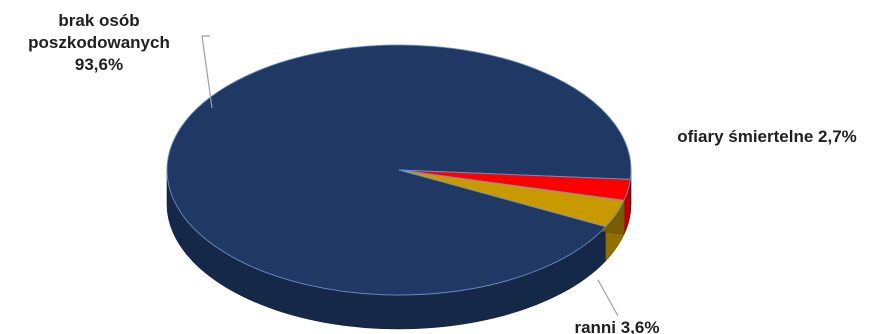 This screenshot has height=334, width=888. What do you see at coordinates (99, 64) in the screenshot?
I see `data-label-line: 93,6%` at bounding box center [99, 64].